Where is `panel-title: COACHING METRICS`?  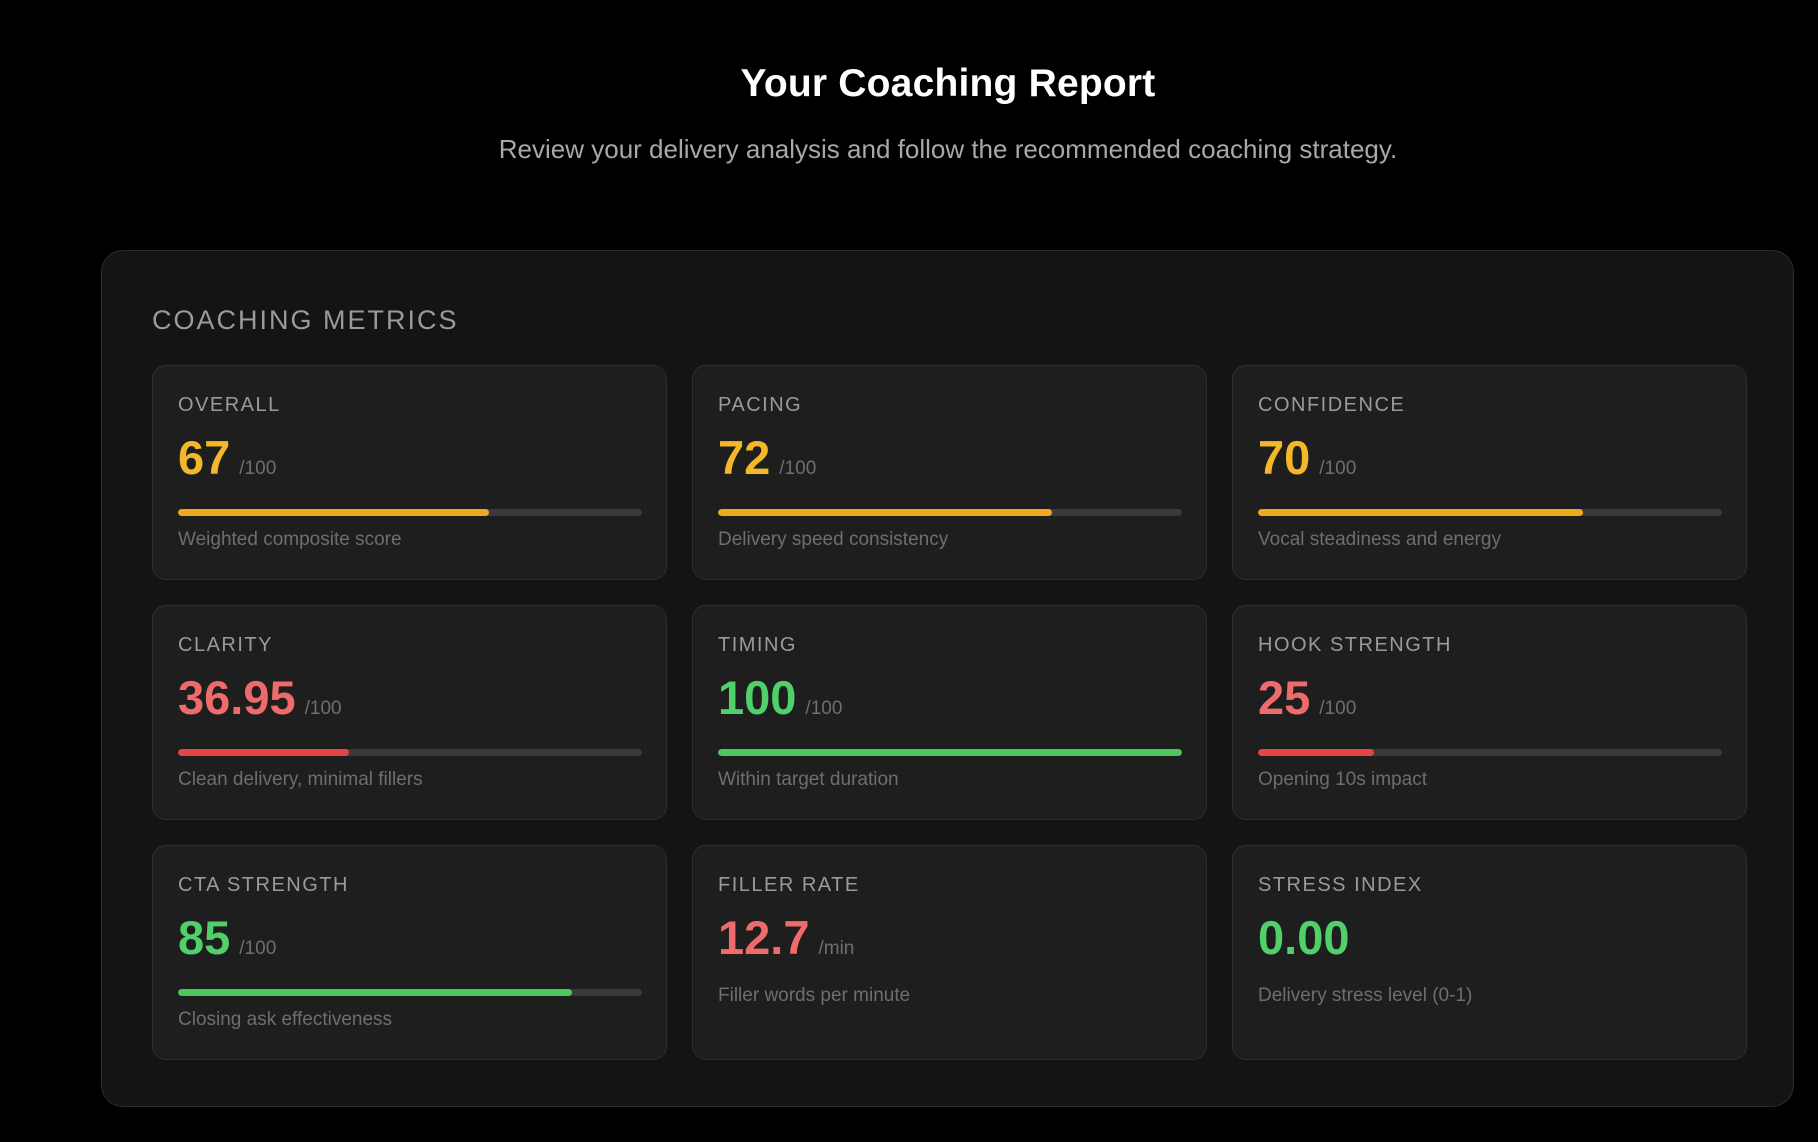
panel-title: COACHING METRICS is located at coordinates (305, 320).